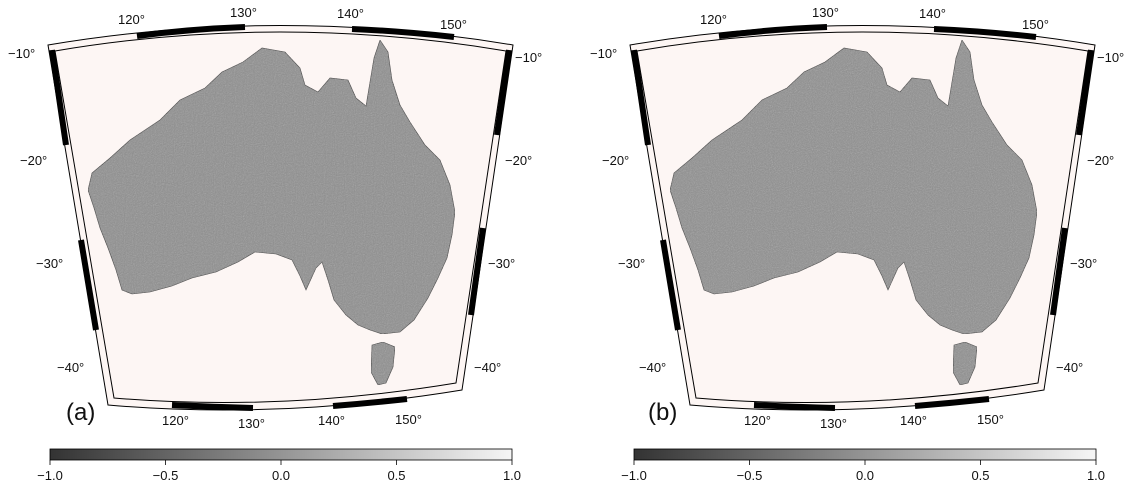 The height and width of the screenshot is (491, 1145). Describe the element at coordinates (166, 475) in the screenshot. I see `colorbar-a-tick-label-2: −0.5` at that location.